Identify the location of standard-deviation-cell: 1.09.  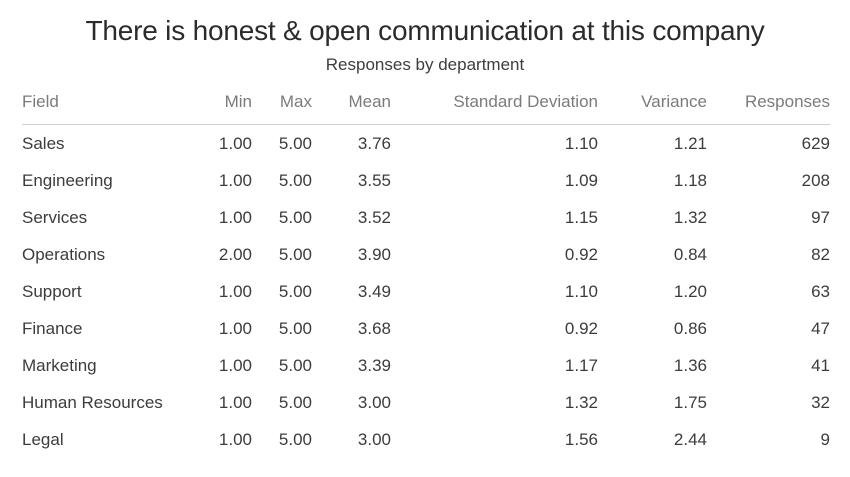
(581, 180).